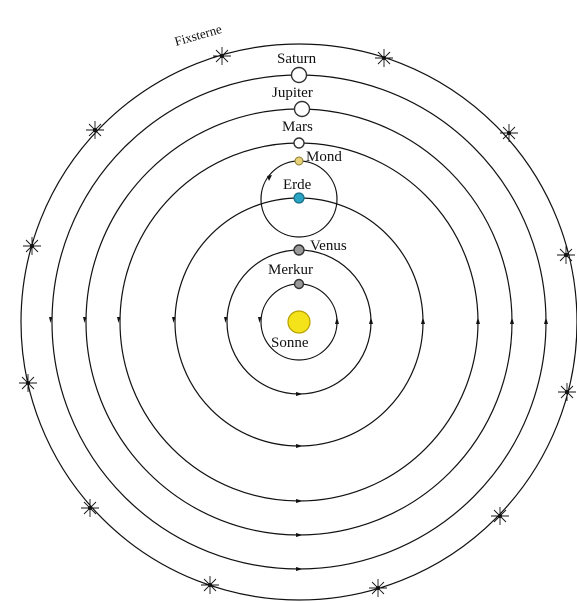  Describe the element at coordinates (299, 446) in the screenshot. I see `arrow-earth-bottom` at that location.